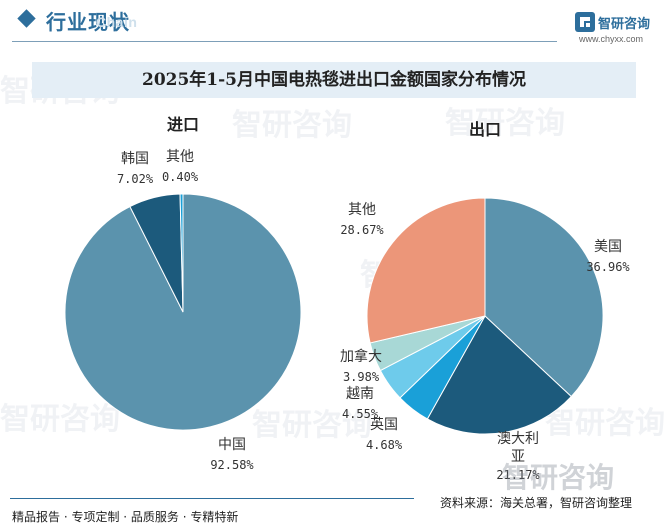 The width and height of the screenshot is (667, 530). What do you see at coordinates (384, 445) in the screenshot?
I see `slice-value: 4.68%` at bounding box center [384, 445].